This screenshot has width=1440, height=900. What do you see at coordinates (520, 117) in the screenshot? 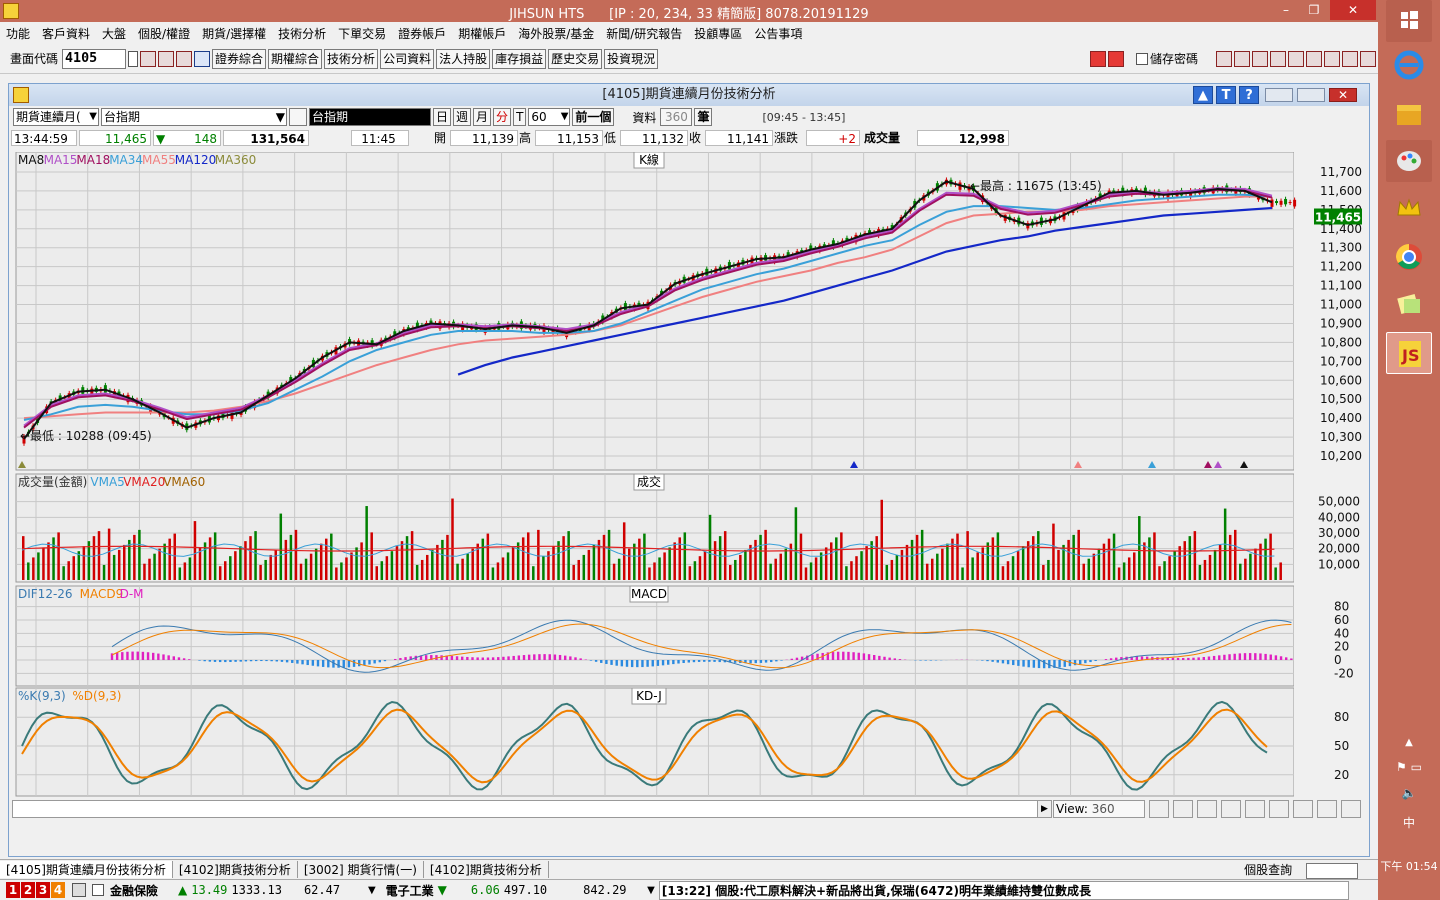
I see `period-tick: T` at bounding box center [520, 117].